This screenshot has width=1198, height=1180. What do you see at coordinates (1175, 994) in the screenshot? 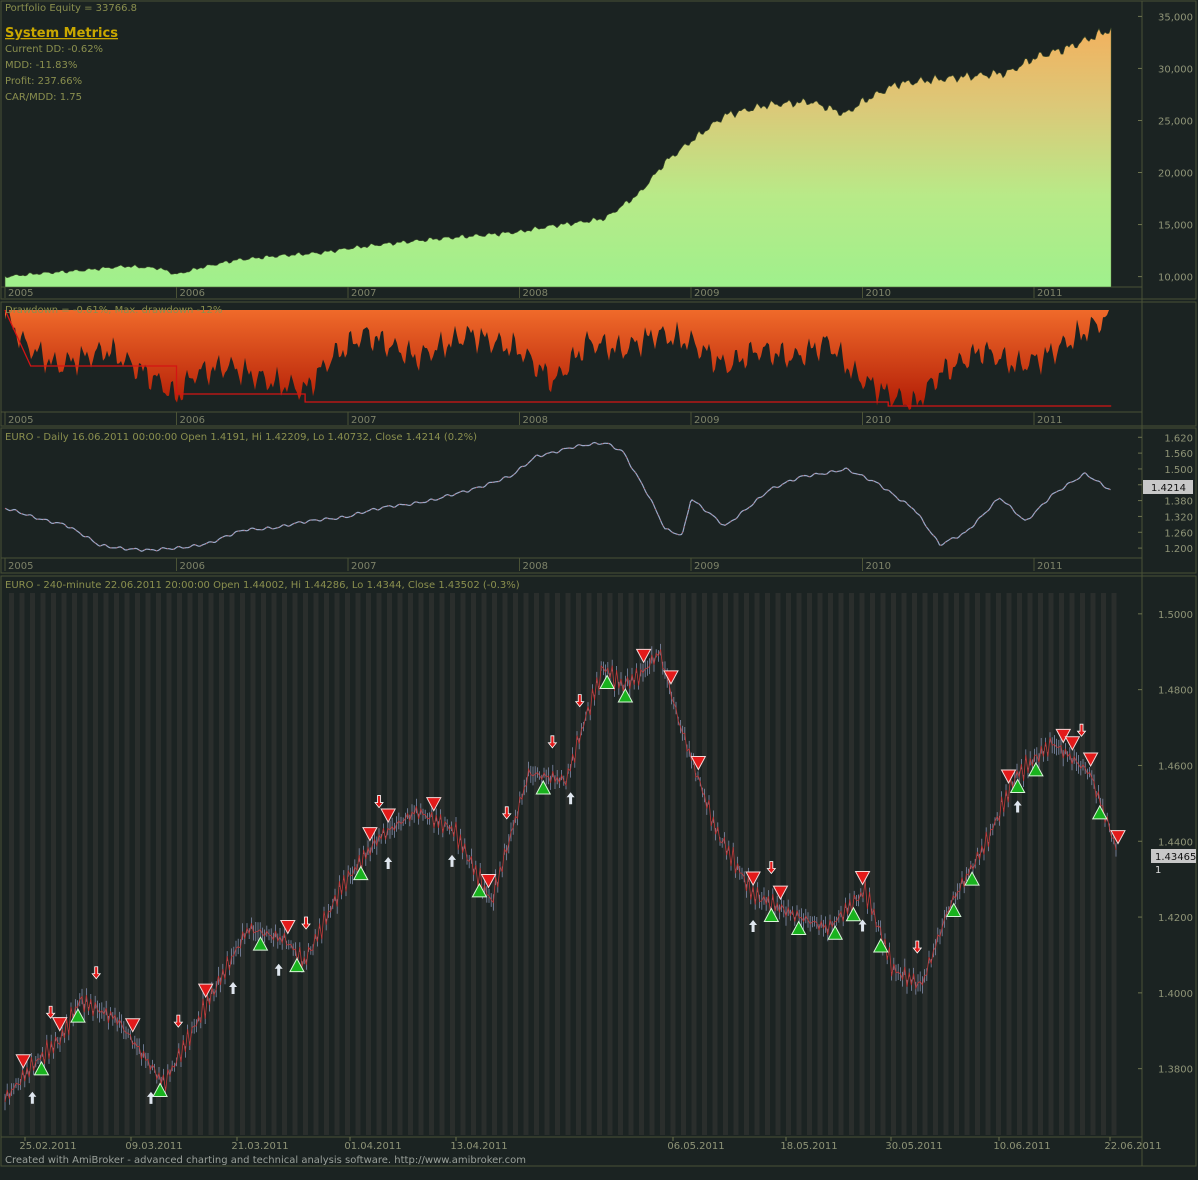
I see `intraday-ytick-5: 1.4000` at bounding box center [1175, 994].